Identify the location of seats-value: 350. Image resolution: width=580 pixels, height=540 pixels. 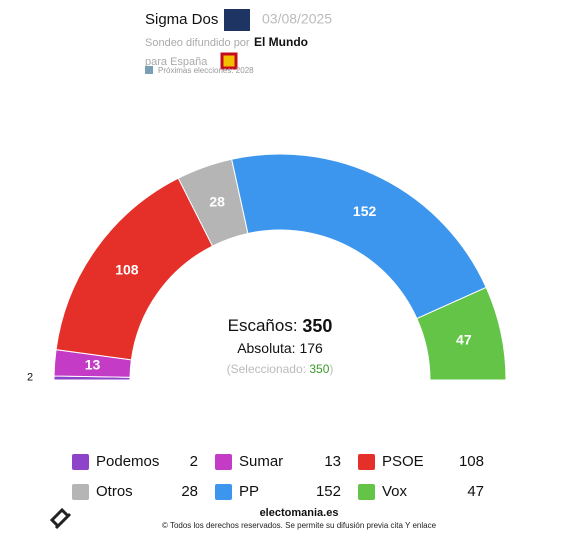
(317, 326).